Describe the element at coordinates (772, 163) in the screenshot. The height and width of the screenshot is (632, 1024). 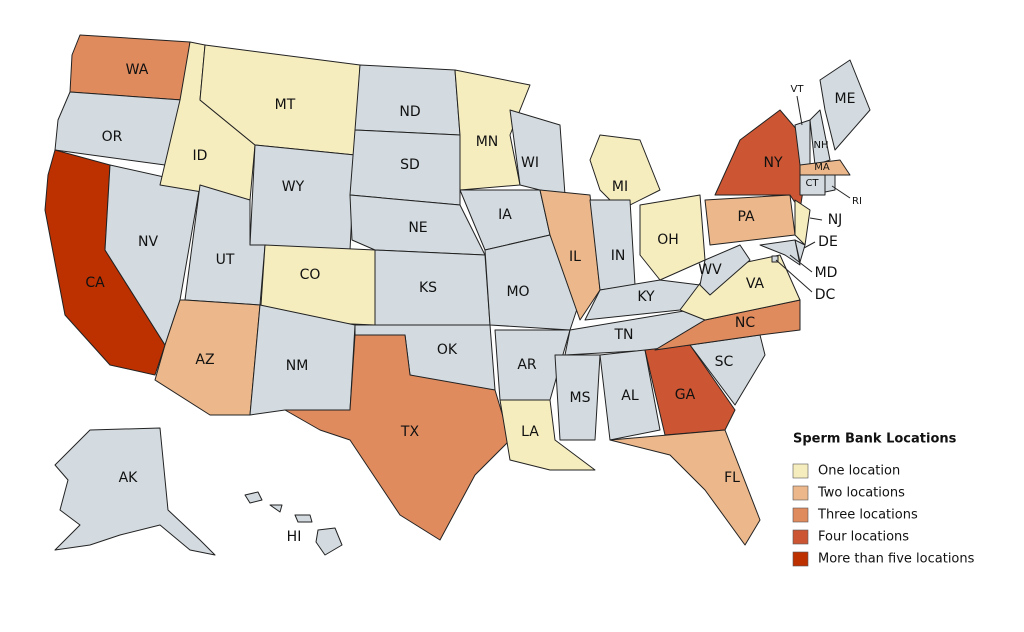
I see `state-label: NY` at that location.